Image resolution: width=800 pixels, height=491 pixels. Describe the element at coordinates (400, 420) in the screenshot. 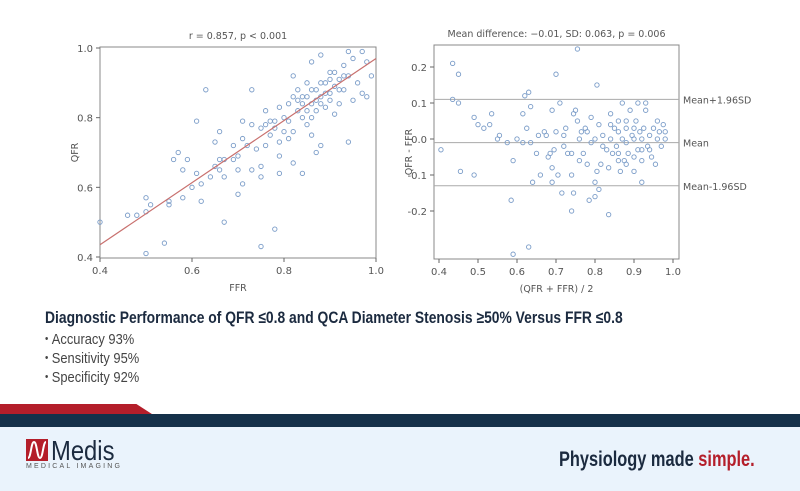

I see `navy-band` at that location.